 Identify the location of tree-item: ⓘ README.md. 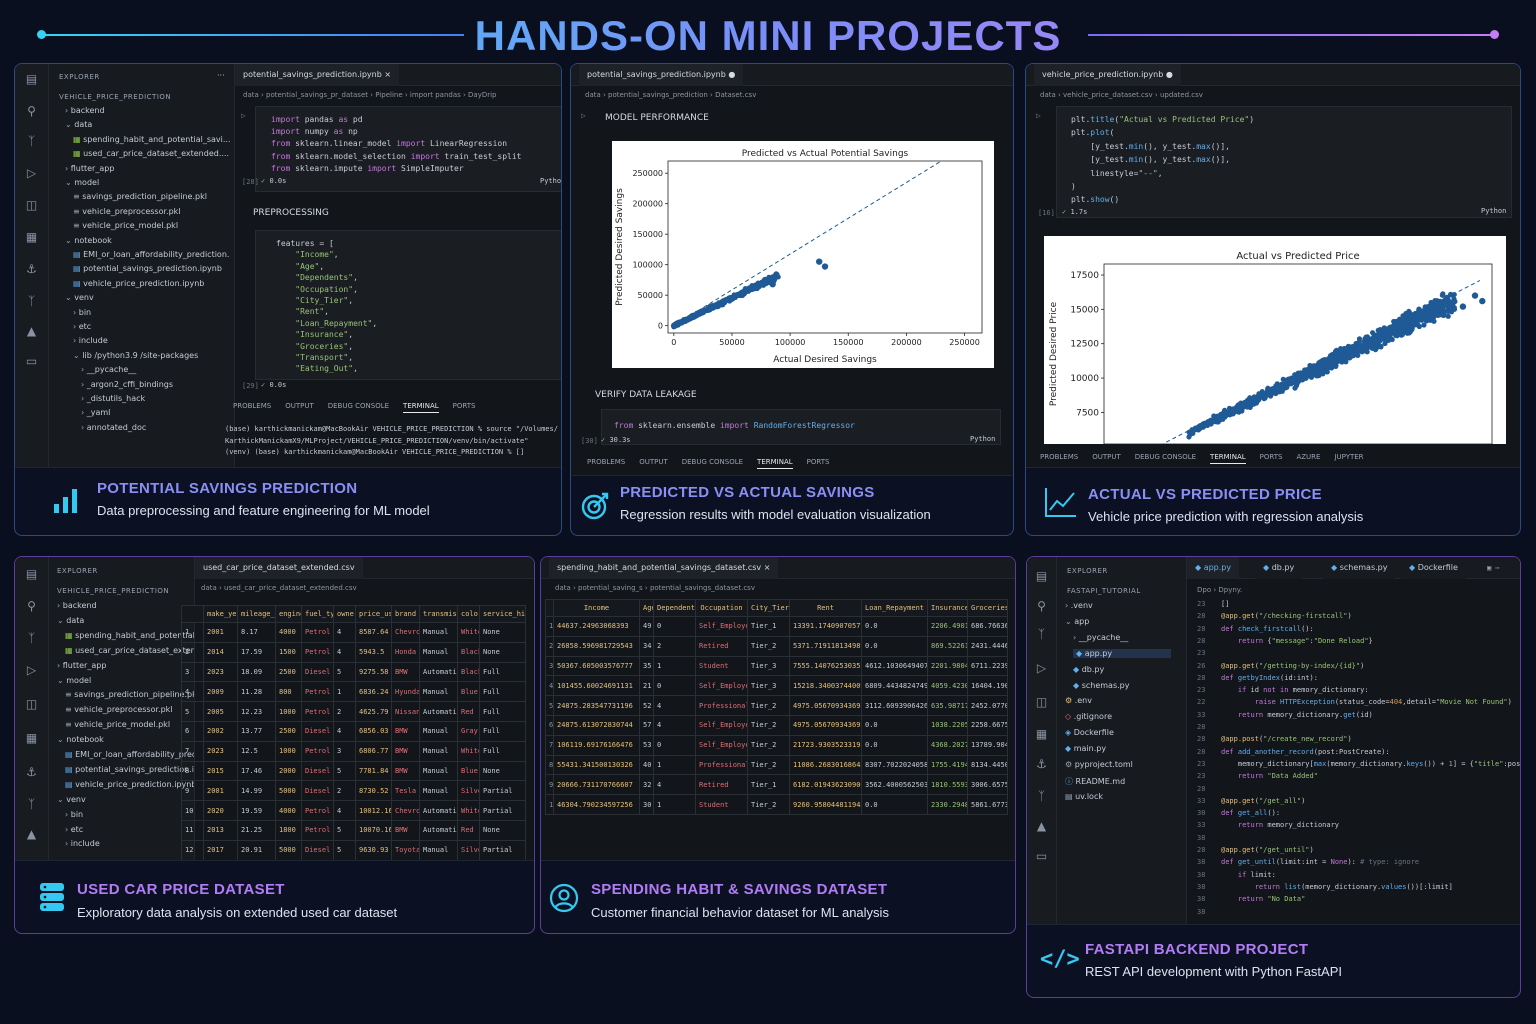
(1095, 781).